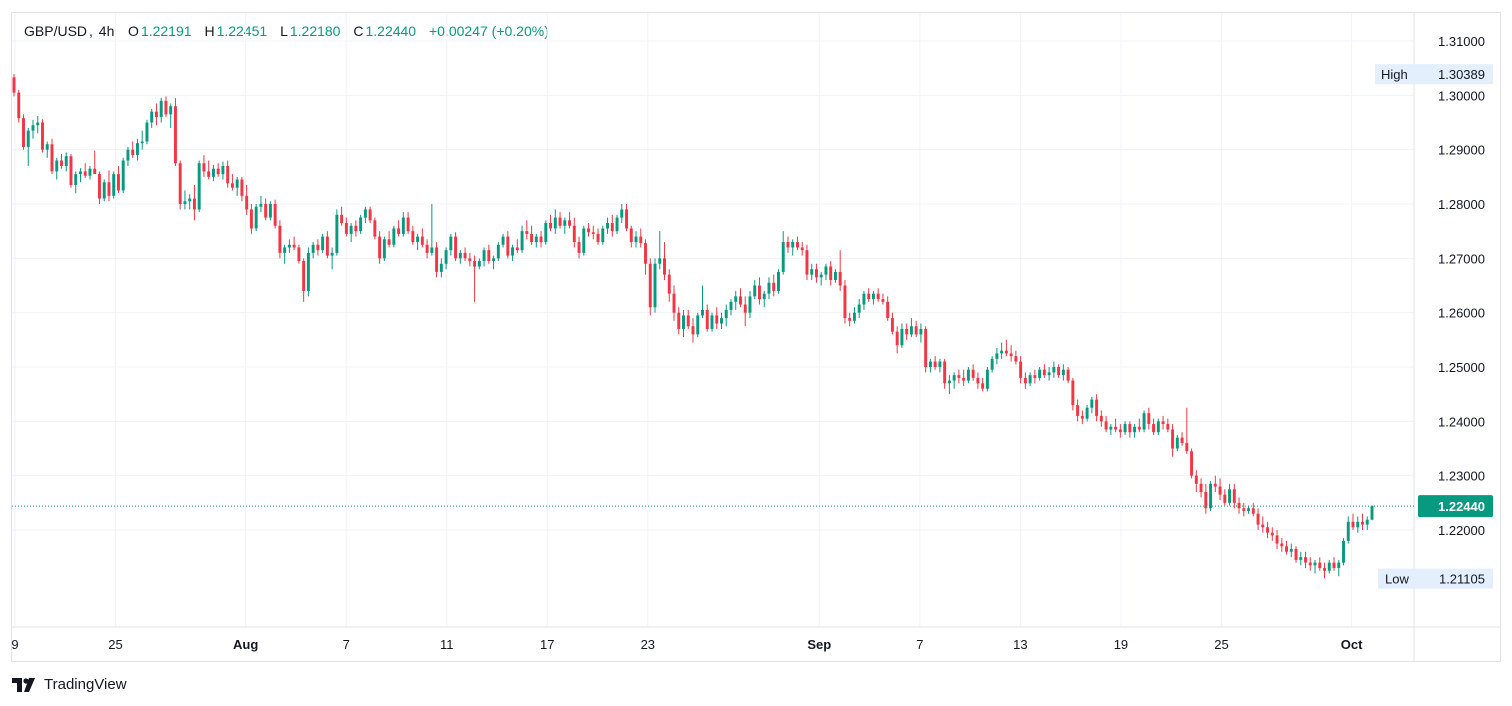 Image resolution: width=1512 pixels, height=706 pixels. Describe the element at coordinates (69, 684) in the screenshot. I see `tradingview-brand: TradingView` at that location.